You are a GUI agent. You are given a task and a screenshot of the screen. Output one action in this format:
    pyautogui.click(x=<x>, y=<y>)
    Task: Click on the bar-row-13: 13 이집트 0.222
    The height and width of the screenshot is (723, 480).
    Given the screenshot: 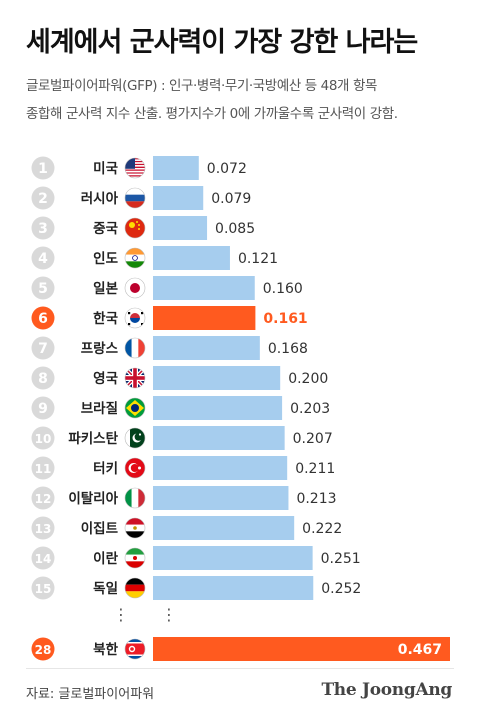 What is the action you would take?
    pyautogui.click(x=186, y=528)
    